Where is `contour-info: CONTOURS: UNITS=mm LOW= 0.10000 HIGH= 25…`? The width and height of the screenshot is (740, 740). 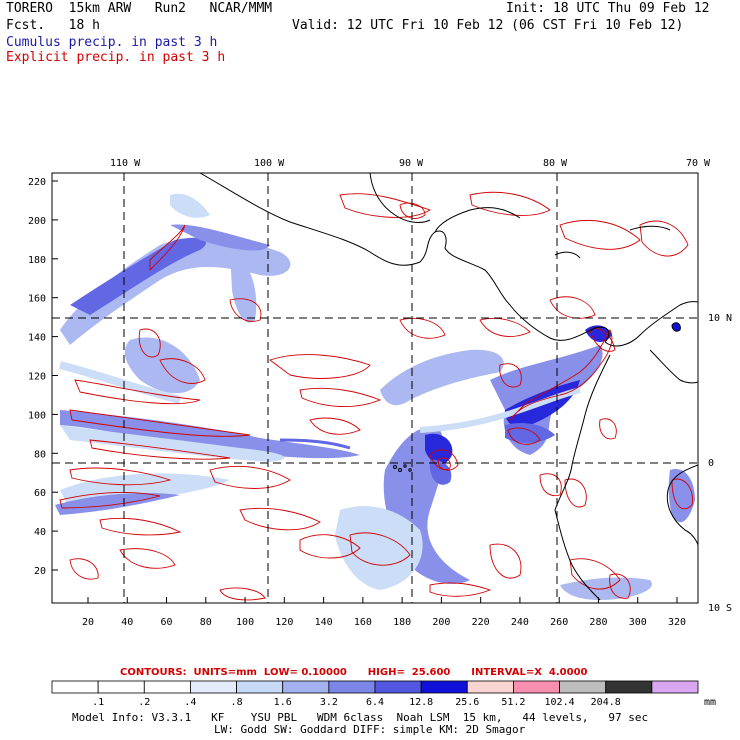
contour-info: CONTOURS: UNITS=mm LOW= 0.10000 HIGH= 25… is located at coordinates (354, 672).